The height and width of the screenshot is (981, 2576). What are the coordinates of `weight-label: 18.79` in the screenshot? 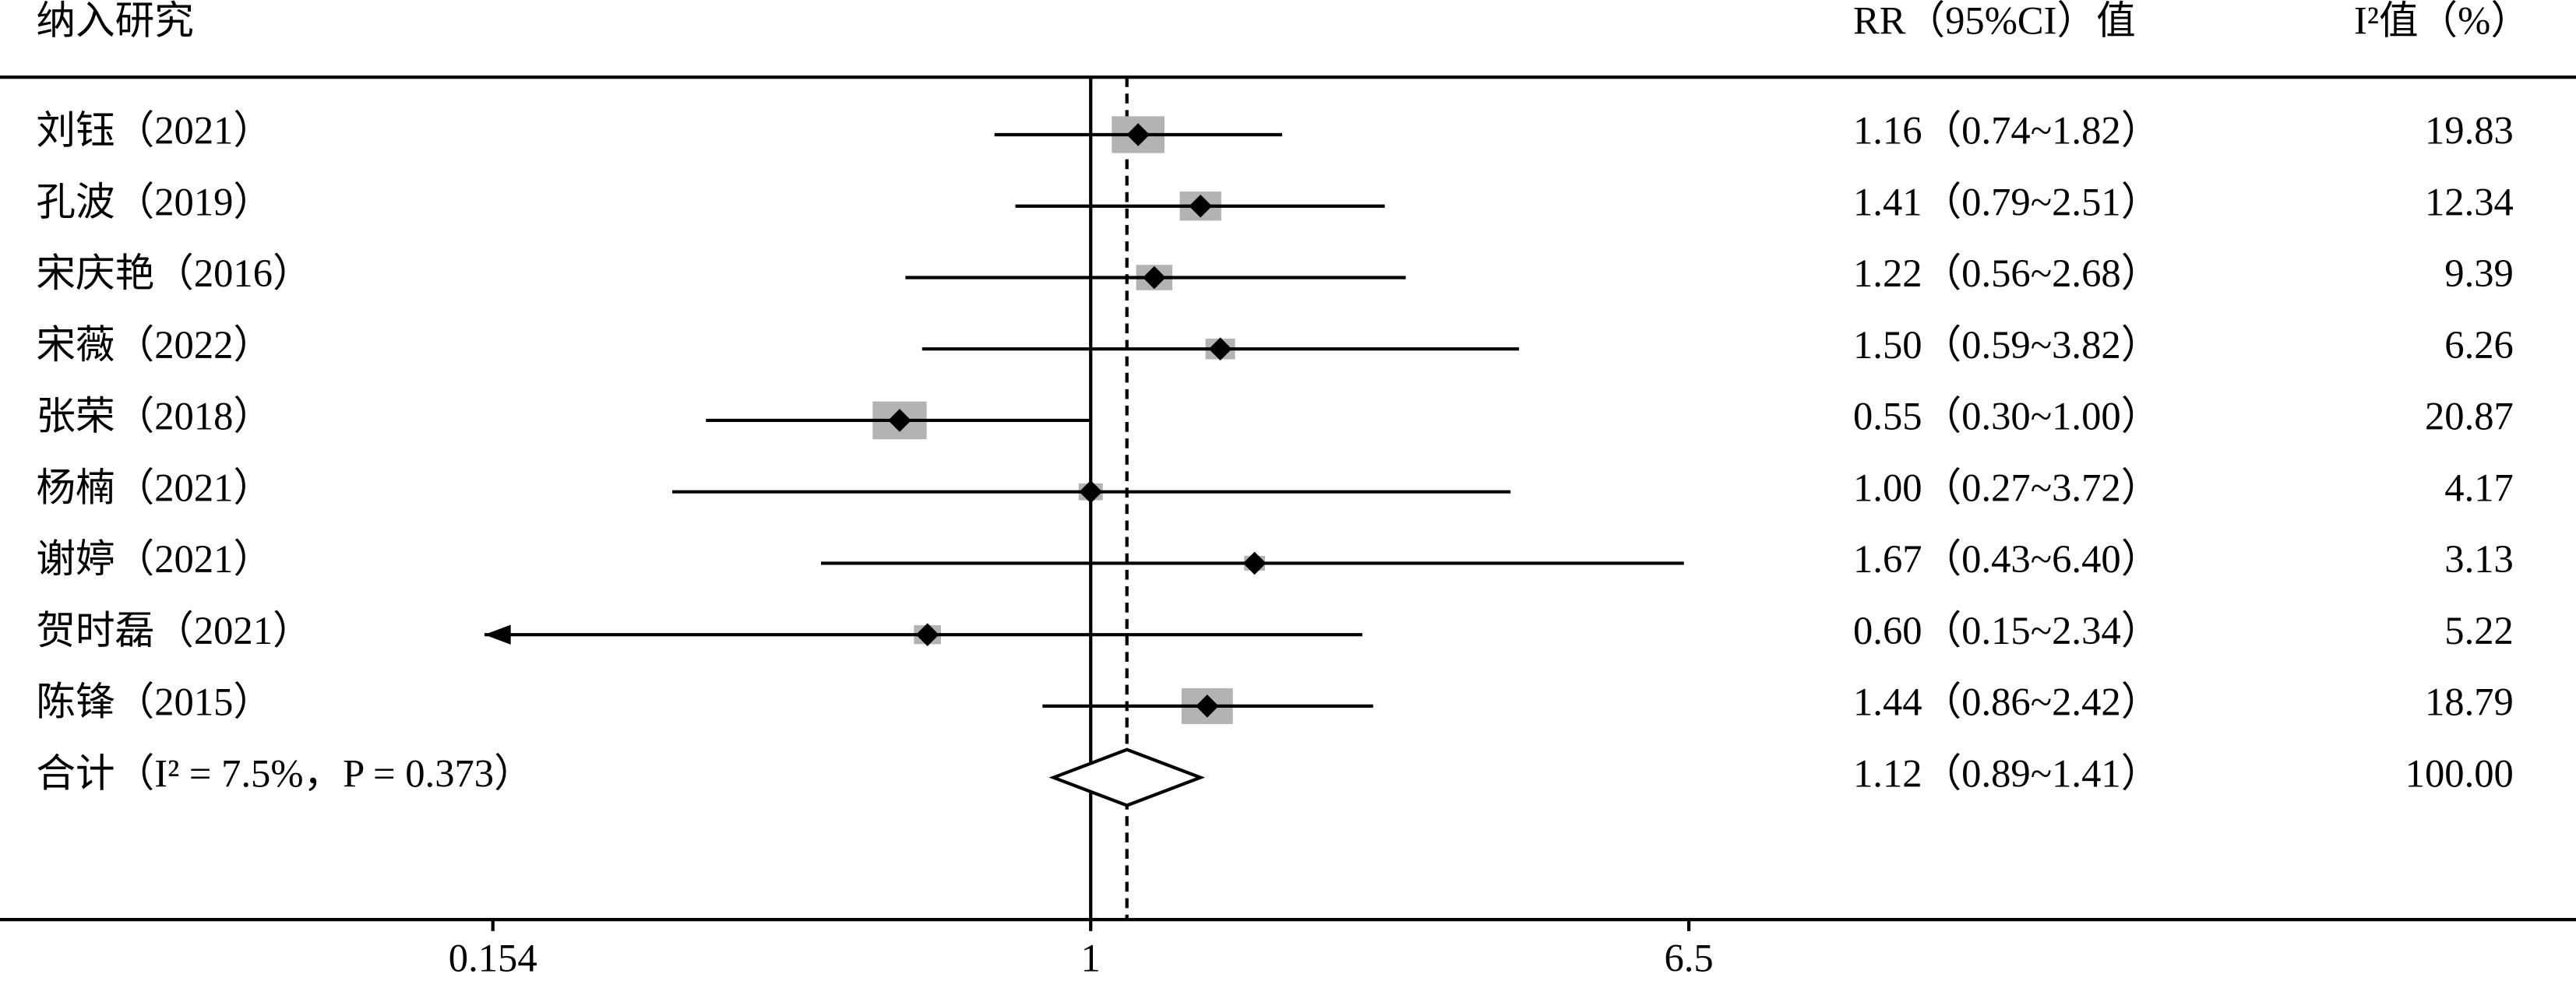 It's located at (2469, 702).